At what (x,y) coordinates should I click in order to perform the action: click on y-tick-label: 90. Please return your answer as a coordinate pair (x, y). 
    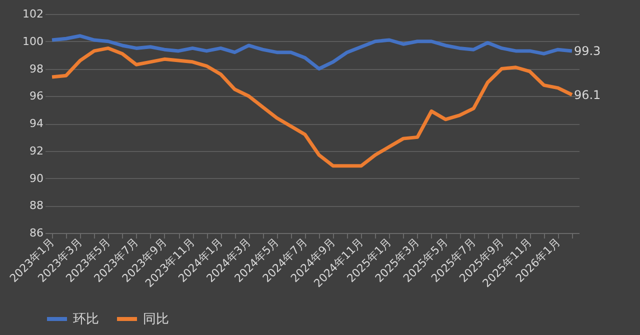
    Looking at the image, I should click on (37, 178).